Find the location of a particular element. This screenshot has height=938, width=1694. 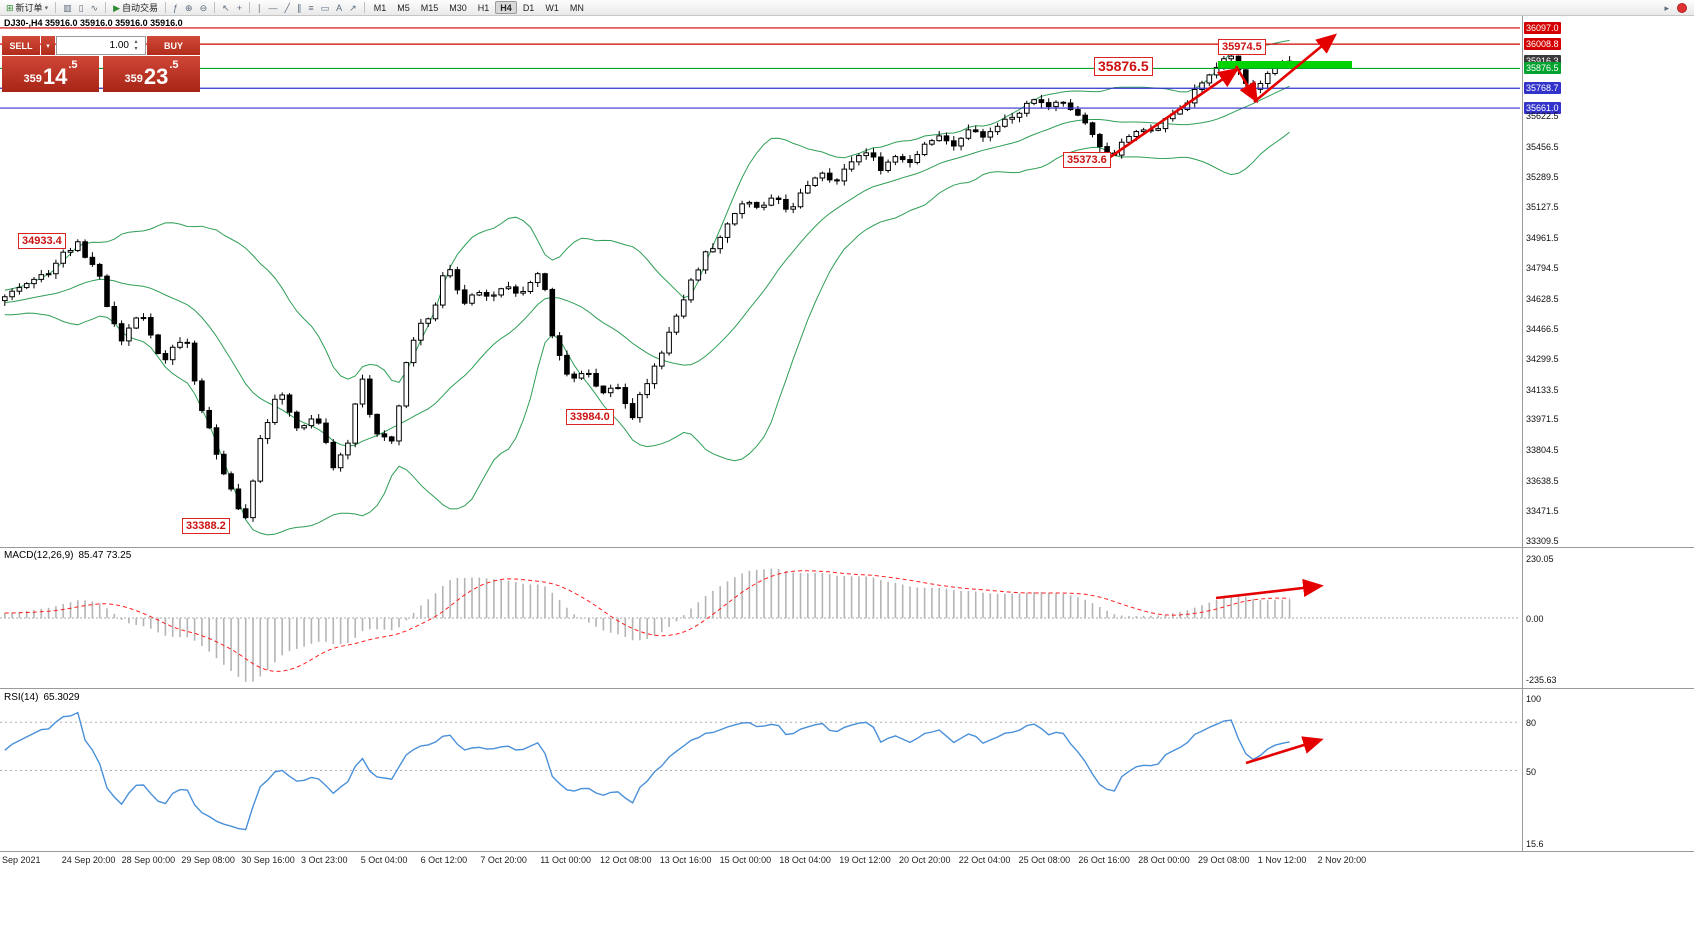

trendline-icon-glyph: ╱ is located at coordinates (287, 7).